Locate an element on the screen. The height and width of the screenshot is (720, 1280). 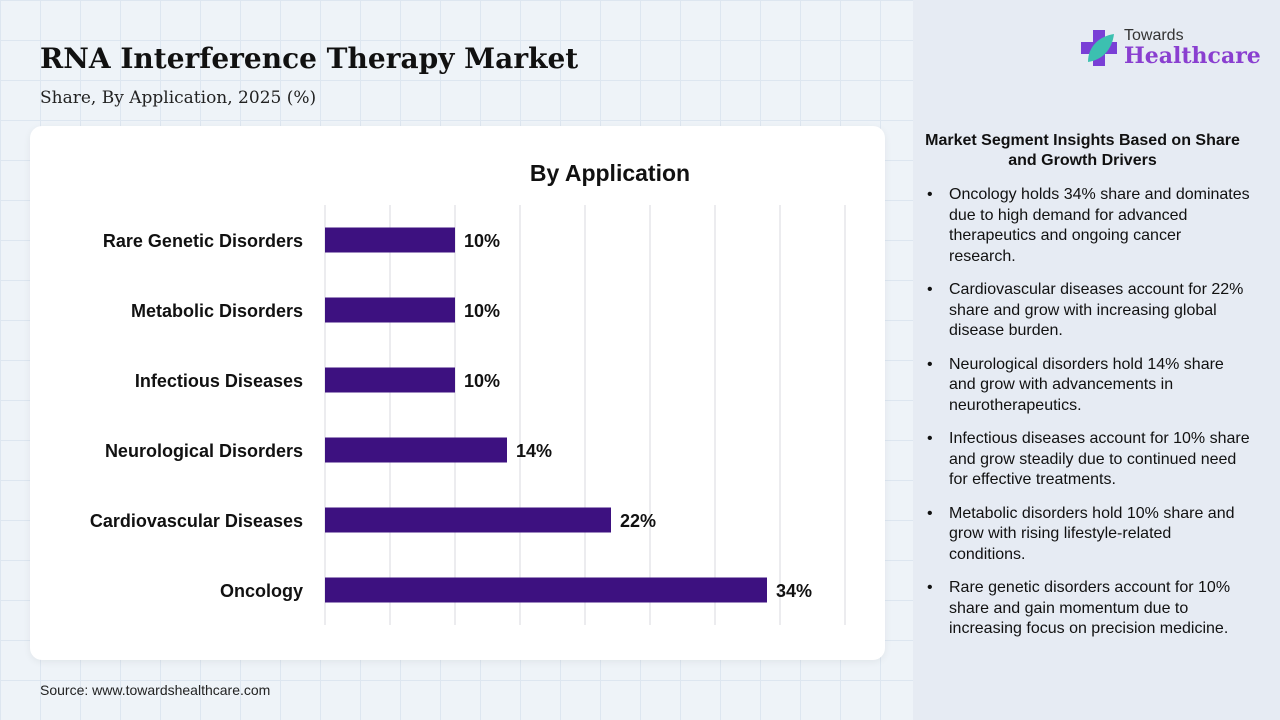
brand-logo: Towards Healthcare is located at coordinates (1170, 48).